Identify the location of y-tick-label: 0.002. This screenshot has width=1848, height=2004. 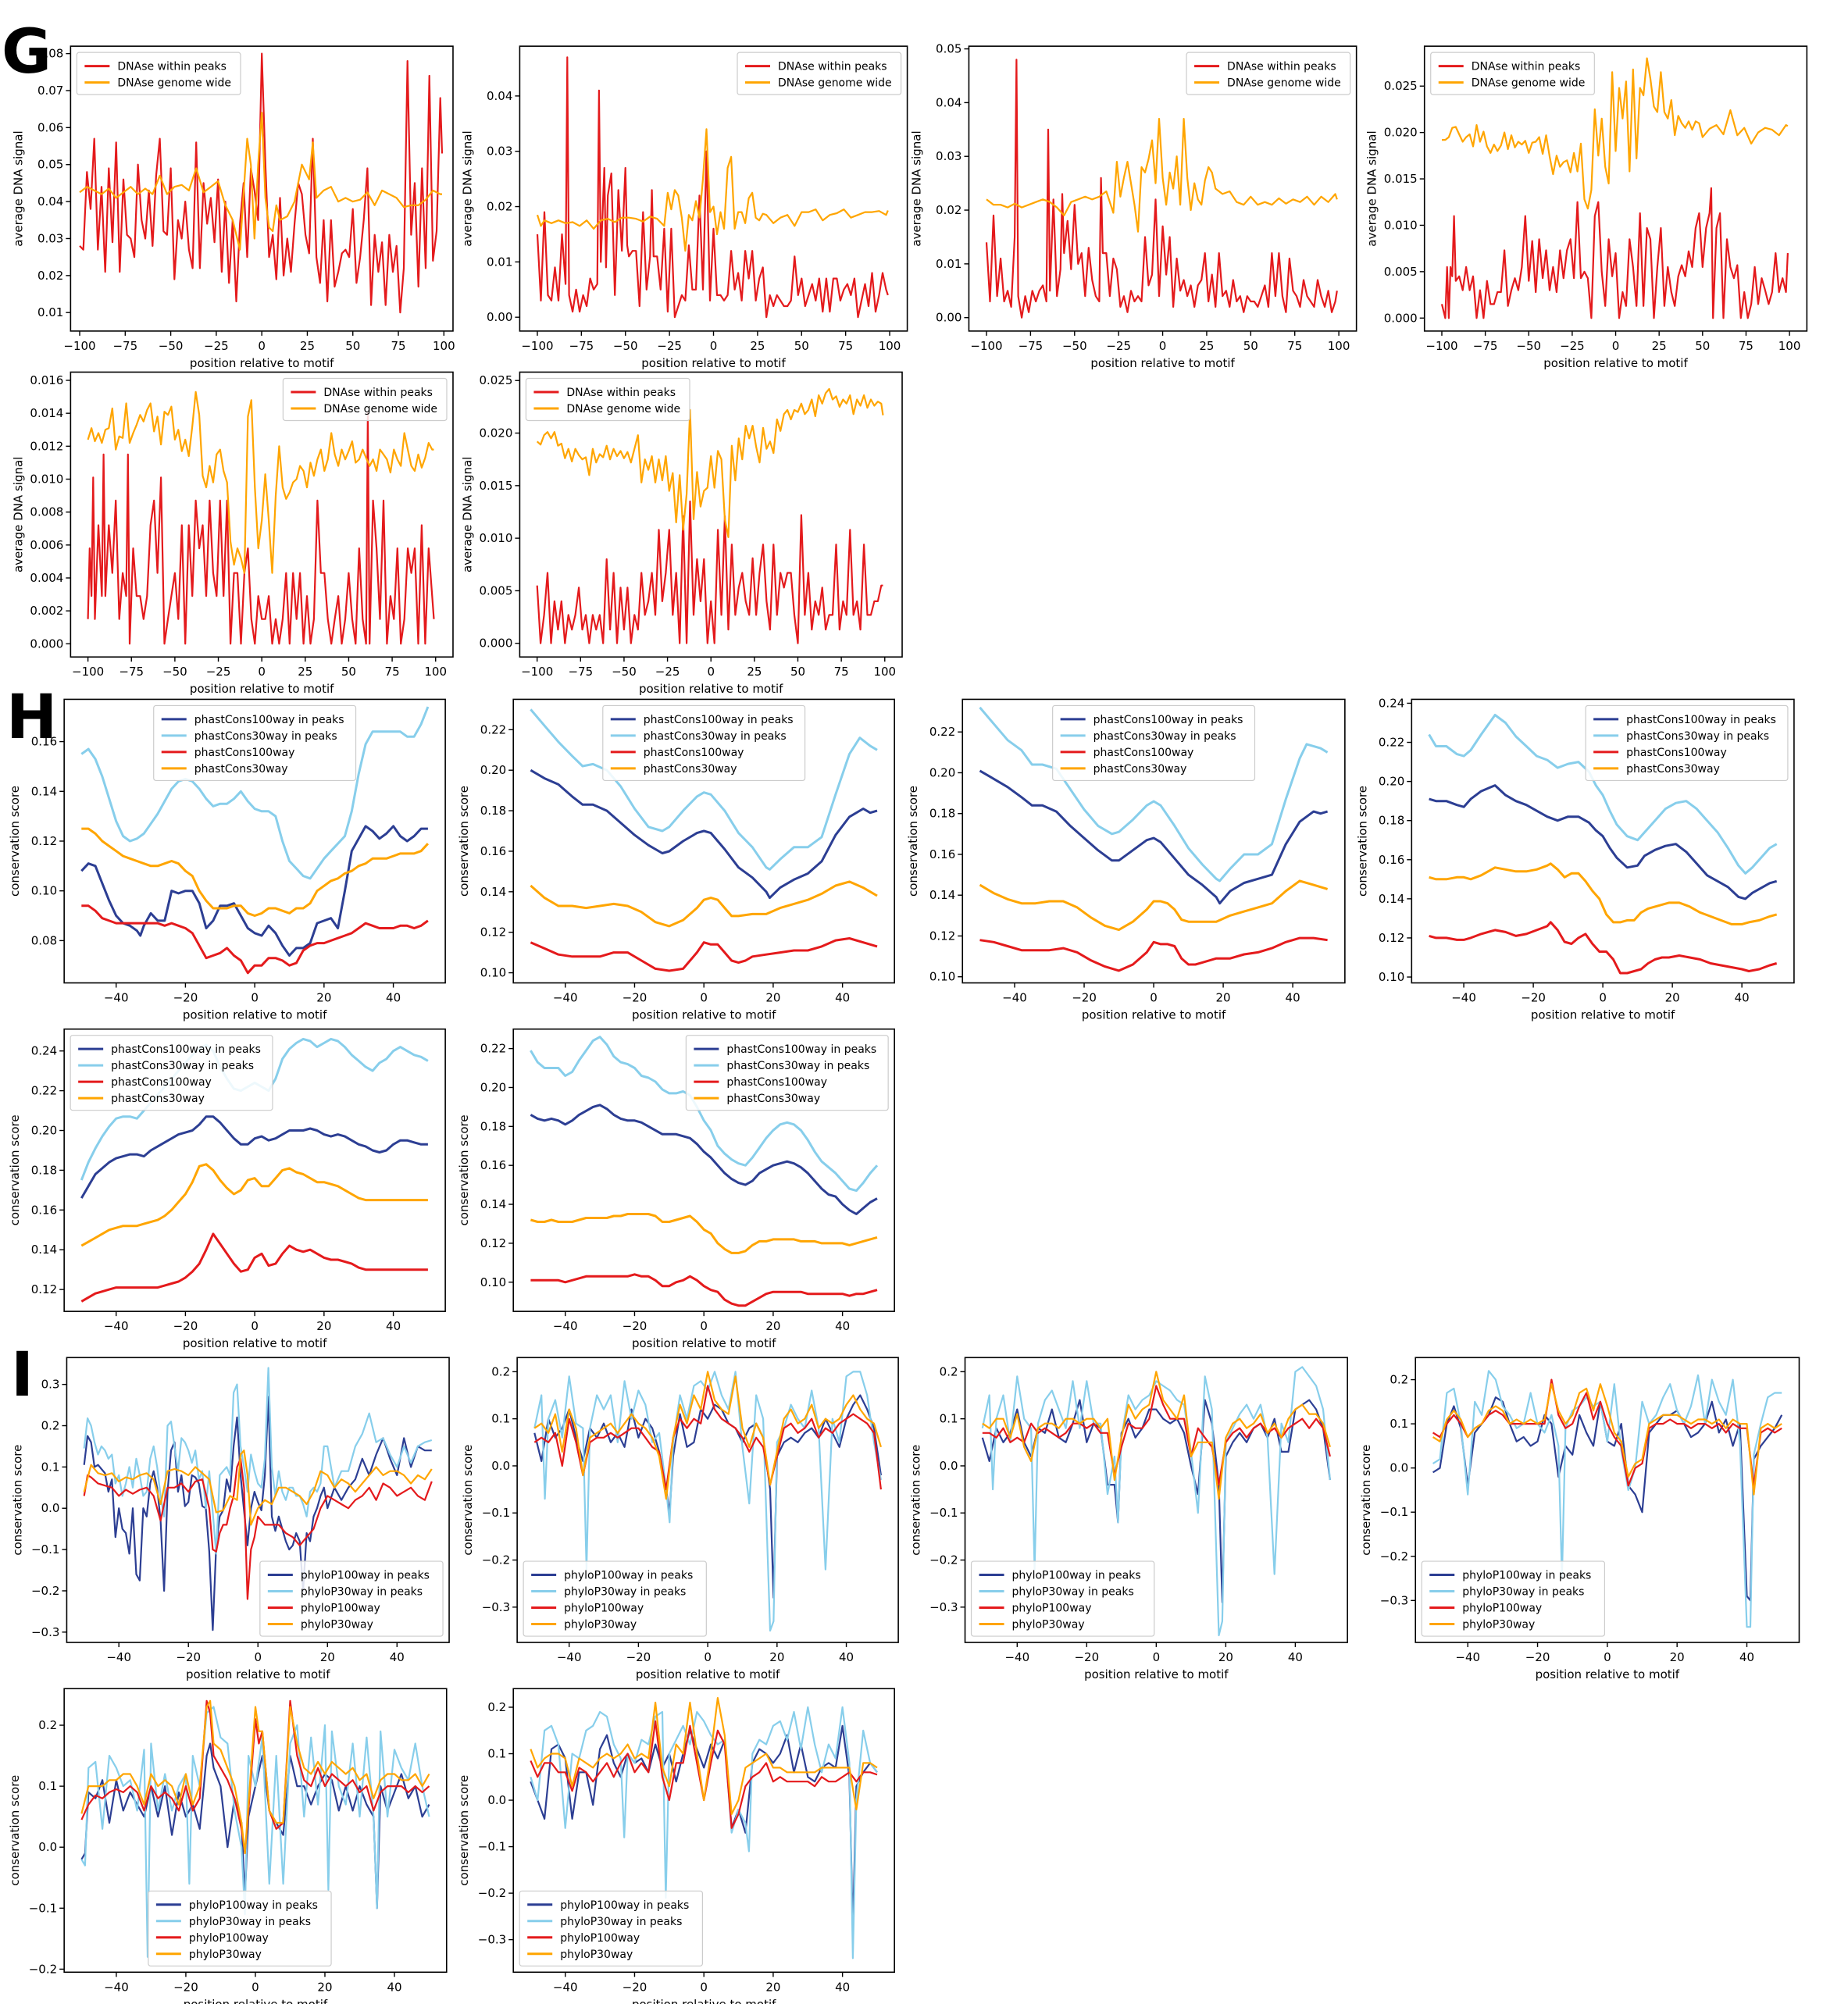
(46, 611).